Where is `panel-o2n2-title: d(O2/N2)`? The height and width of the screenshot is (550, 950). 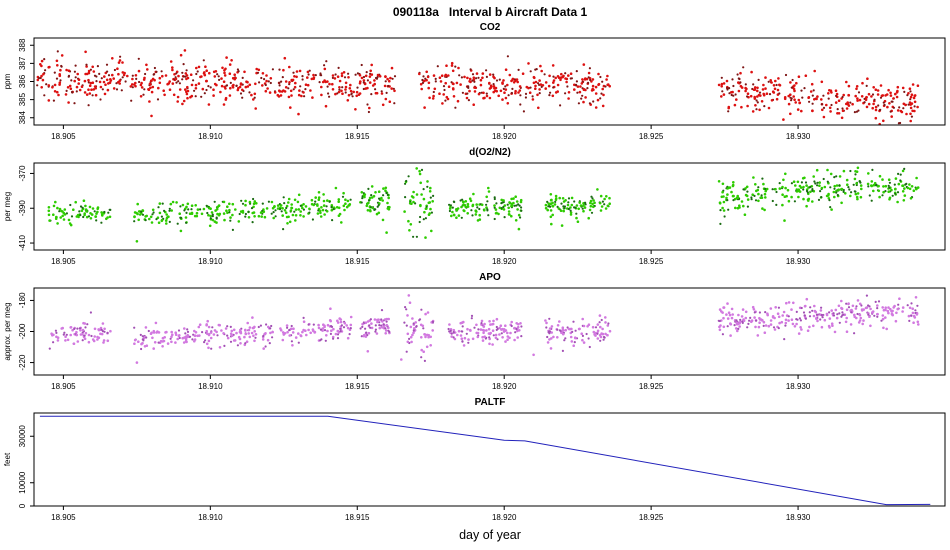 panel-o2n2-title: d(O2/N2) is located at coordinates (490, 152).